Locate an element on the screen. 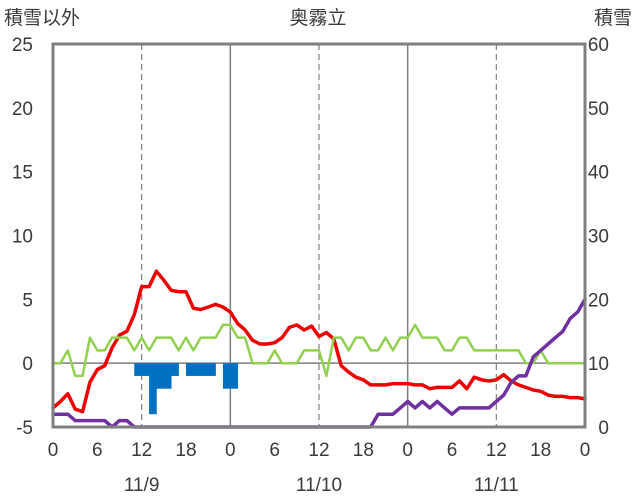 The width and height of the screenshot is (636, 501). left-tick-label: 10 is located at coordinates (22, 237).